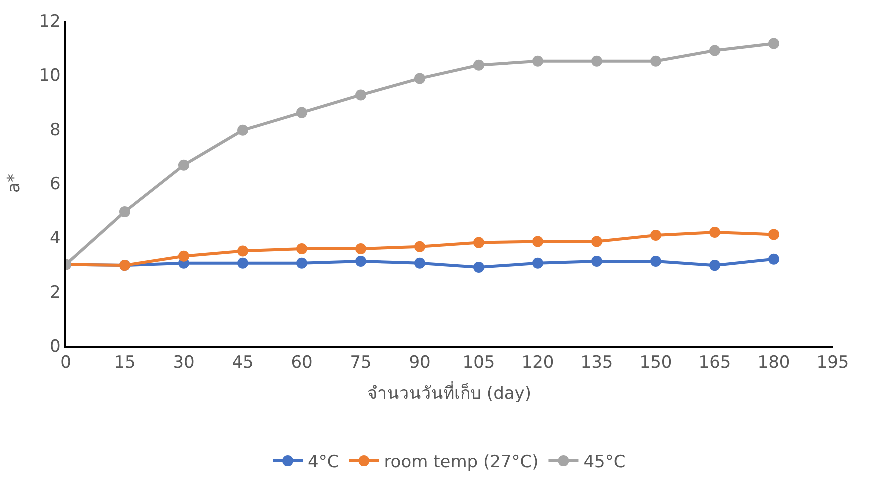 The height and width of the screenshot is (491, 873). I want to click on x-tick-label: 90, so click(420, 363).